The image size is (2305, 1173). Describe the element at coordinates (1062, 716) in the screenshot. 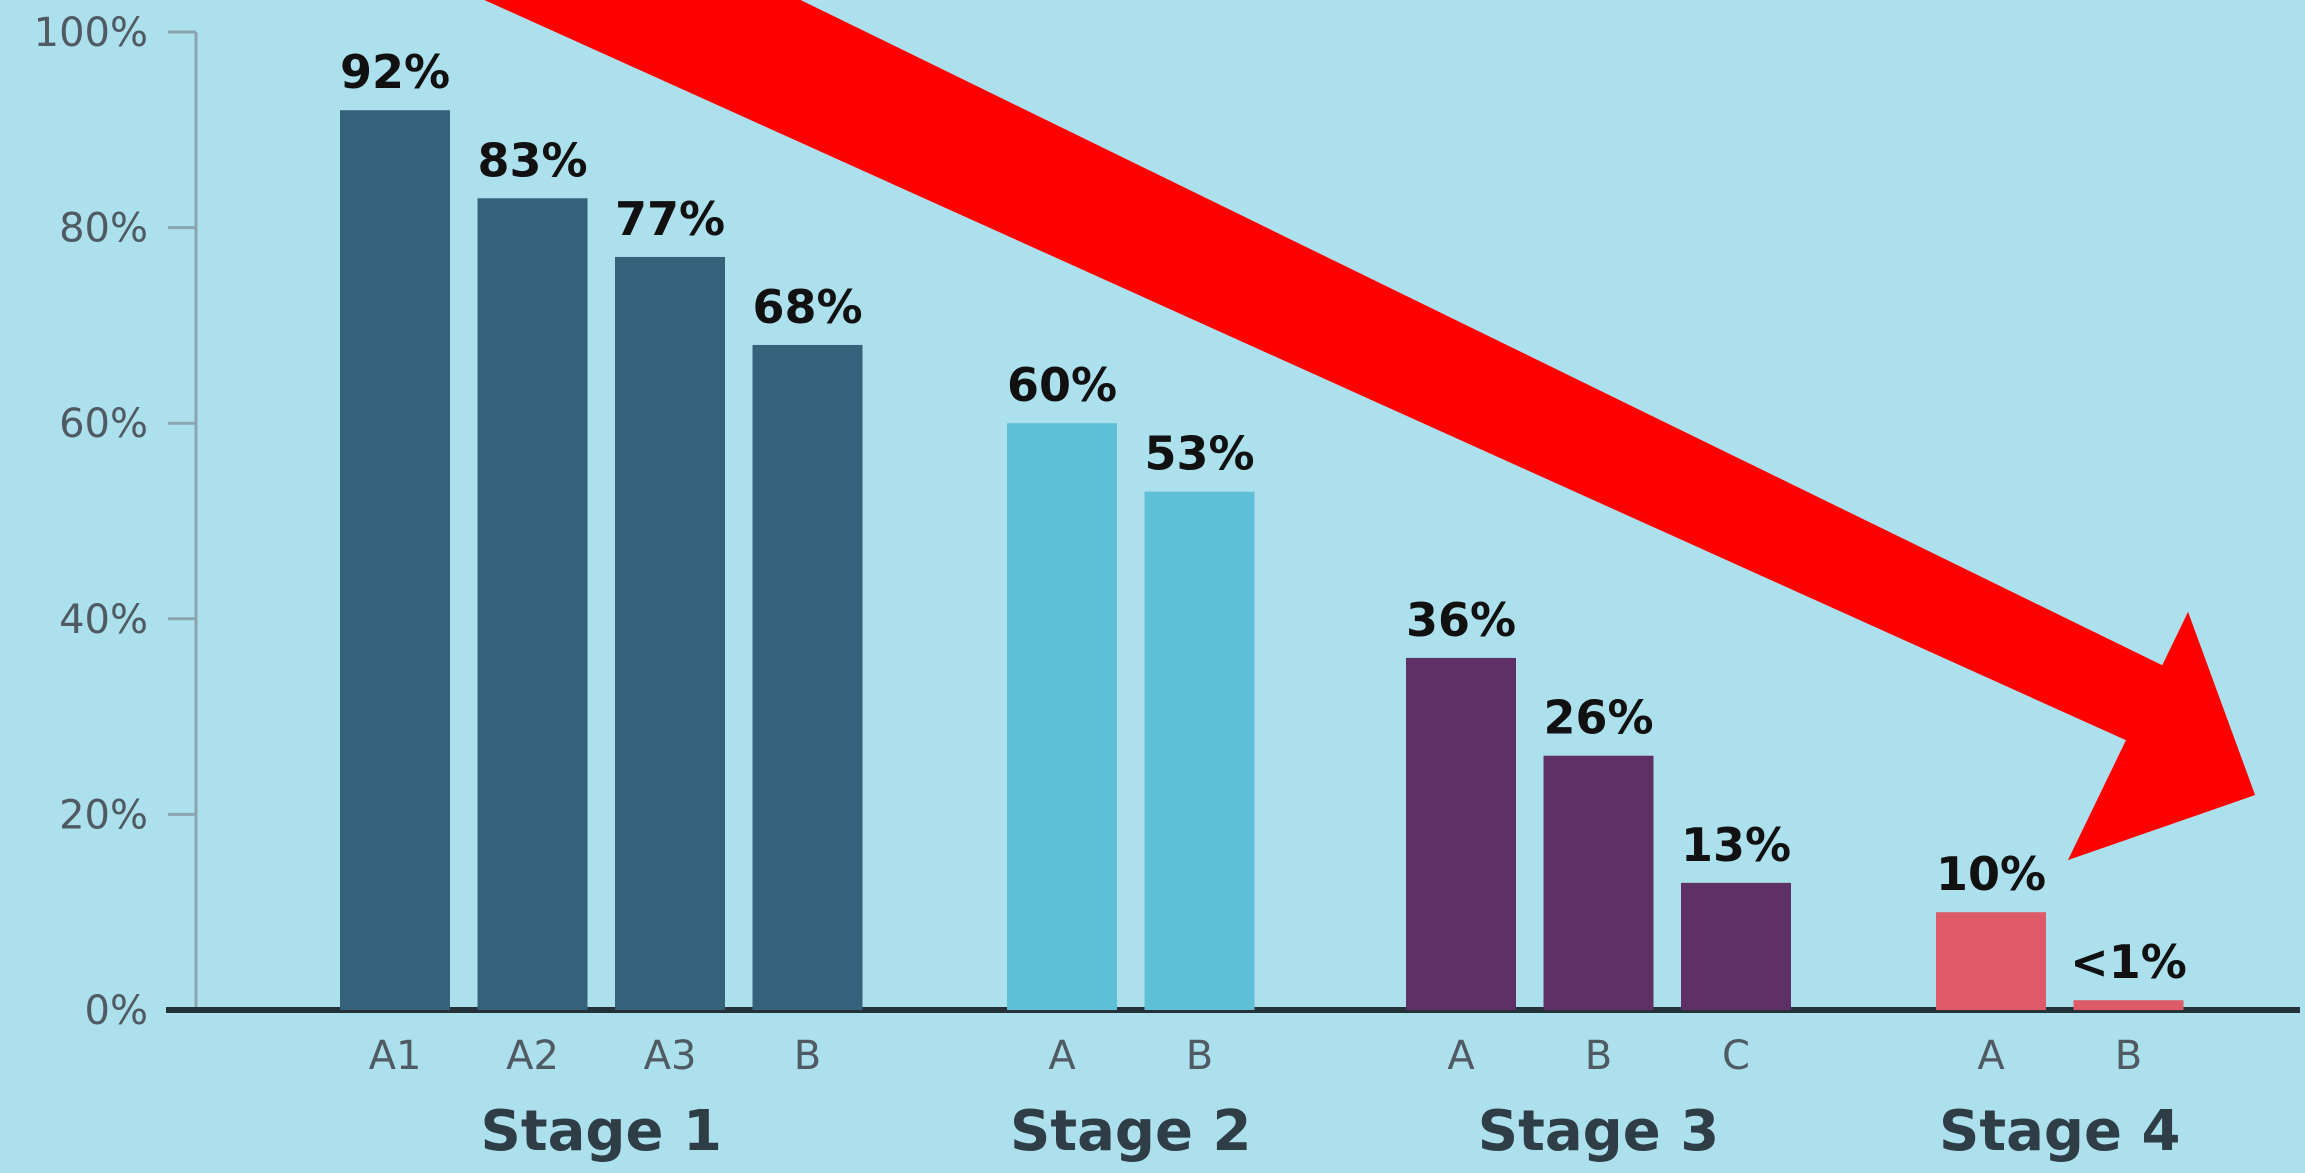

I see `bar-stage-2-a` at that location.